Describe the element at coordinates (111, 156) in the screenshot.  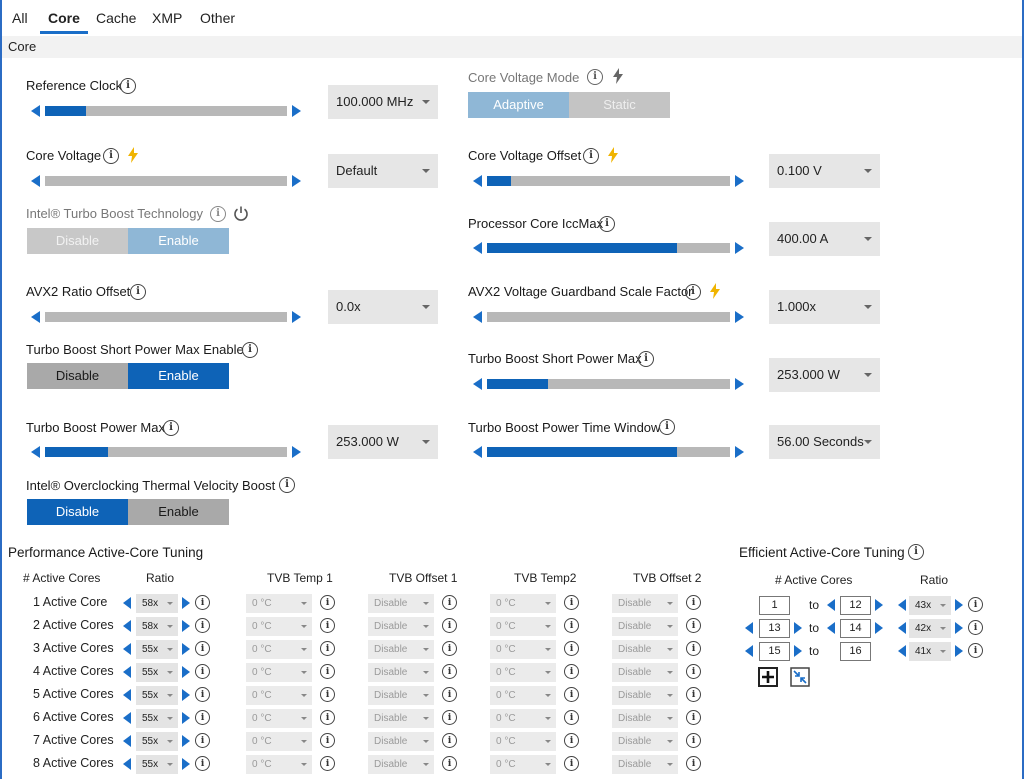
I see `core-voltage-info-icon: i` at that location.